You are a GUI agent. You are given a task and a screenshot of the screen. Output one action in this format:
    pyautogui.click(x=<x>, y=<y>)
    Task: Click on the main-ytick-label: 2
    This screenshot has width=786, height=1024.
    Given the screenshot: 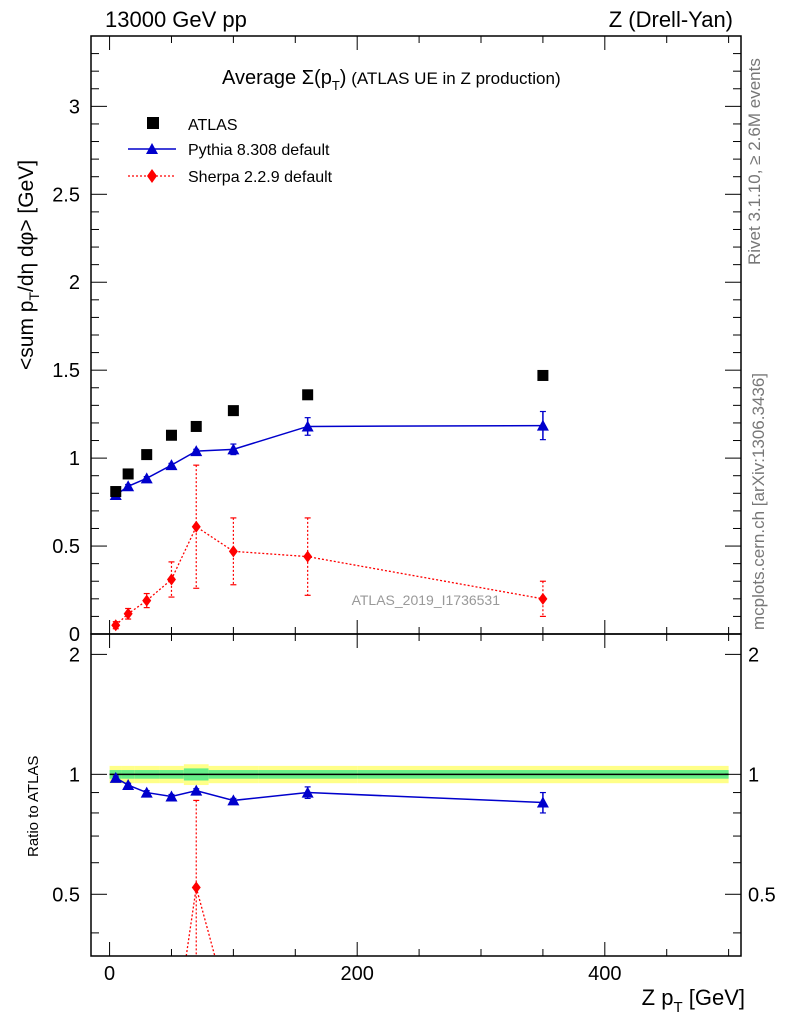 What is the action you would take?
    pyautogui.click(x=74, y=283)
    